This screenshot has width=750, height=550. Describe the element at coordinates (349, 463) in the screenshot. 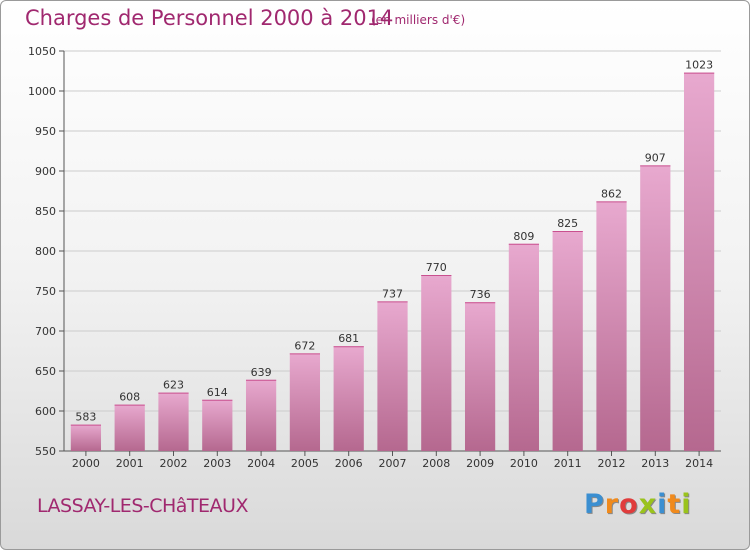

I see `x-tick-label: 2006` at that location.